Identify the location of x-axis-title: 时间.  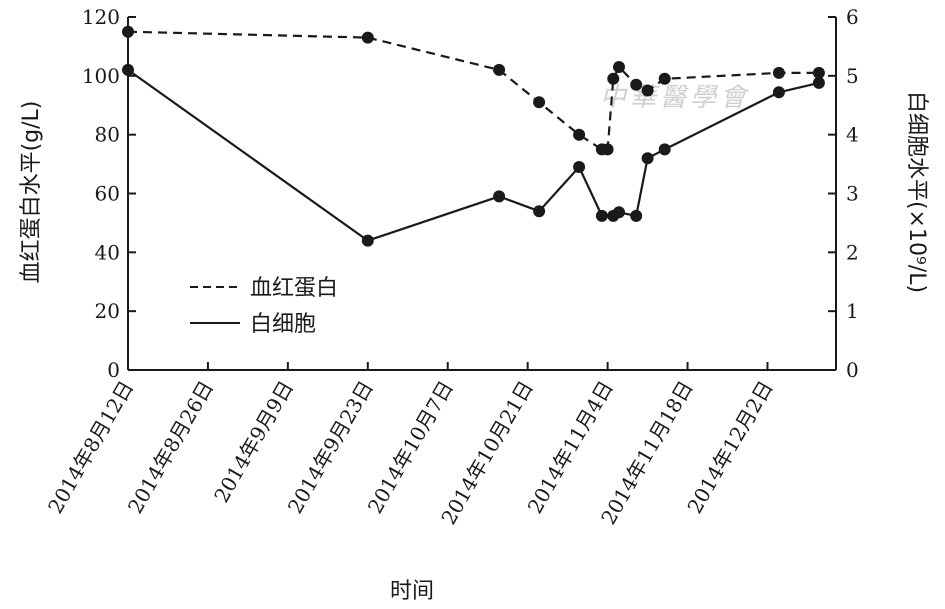
(412, 591).